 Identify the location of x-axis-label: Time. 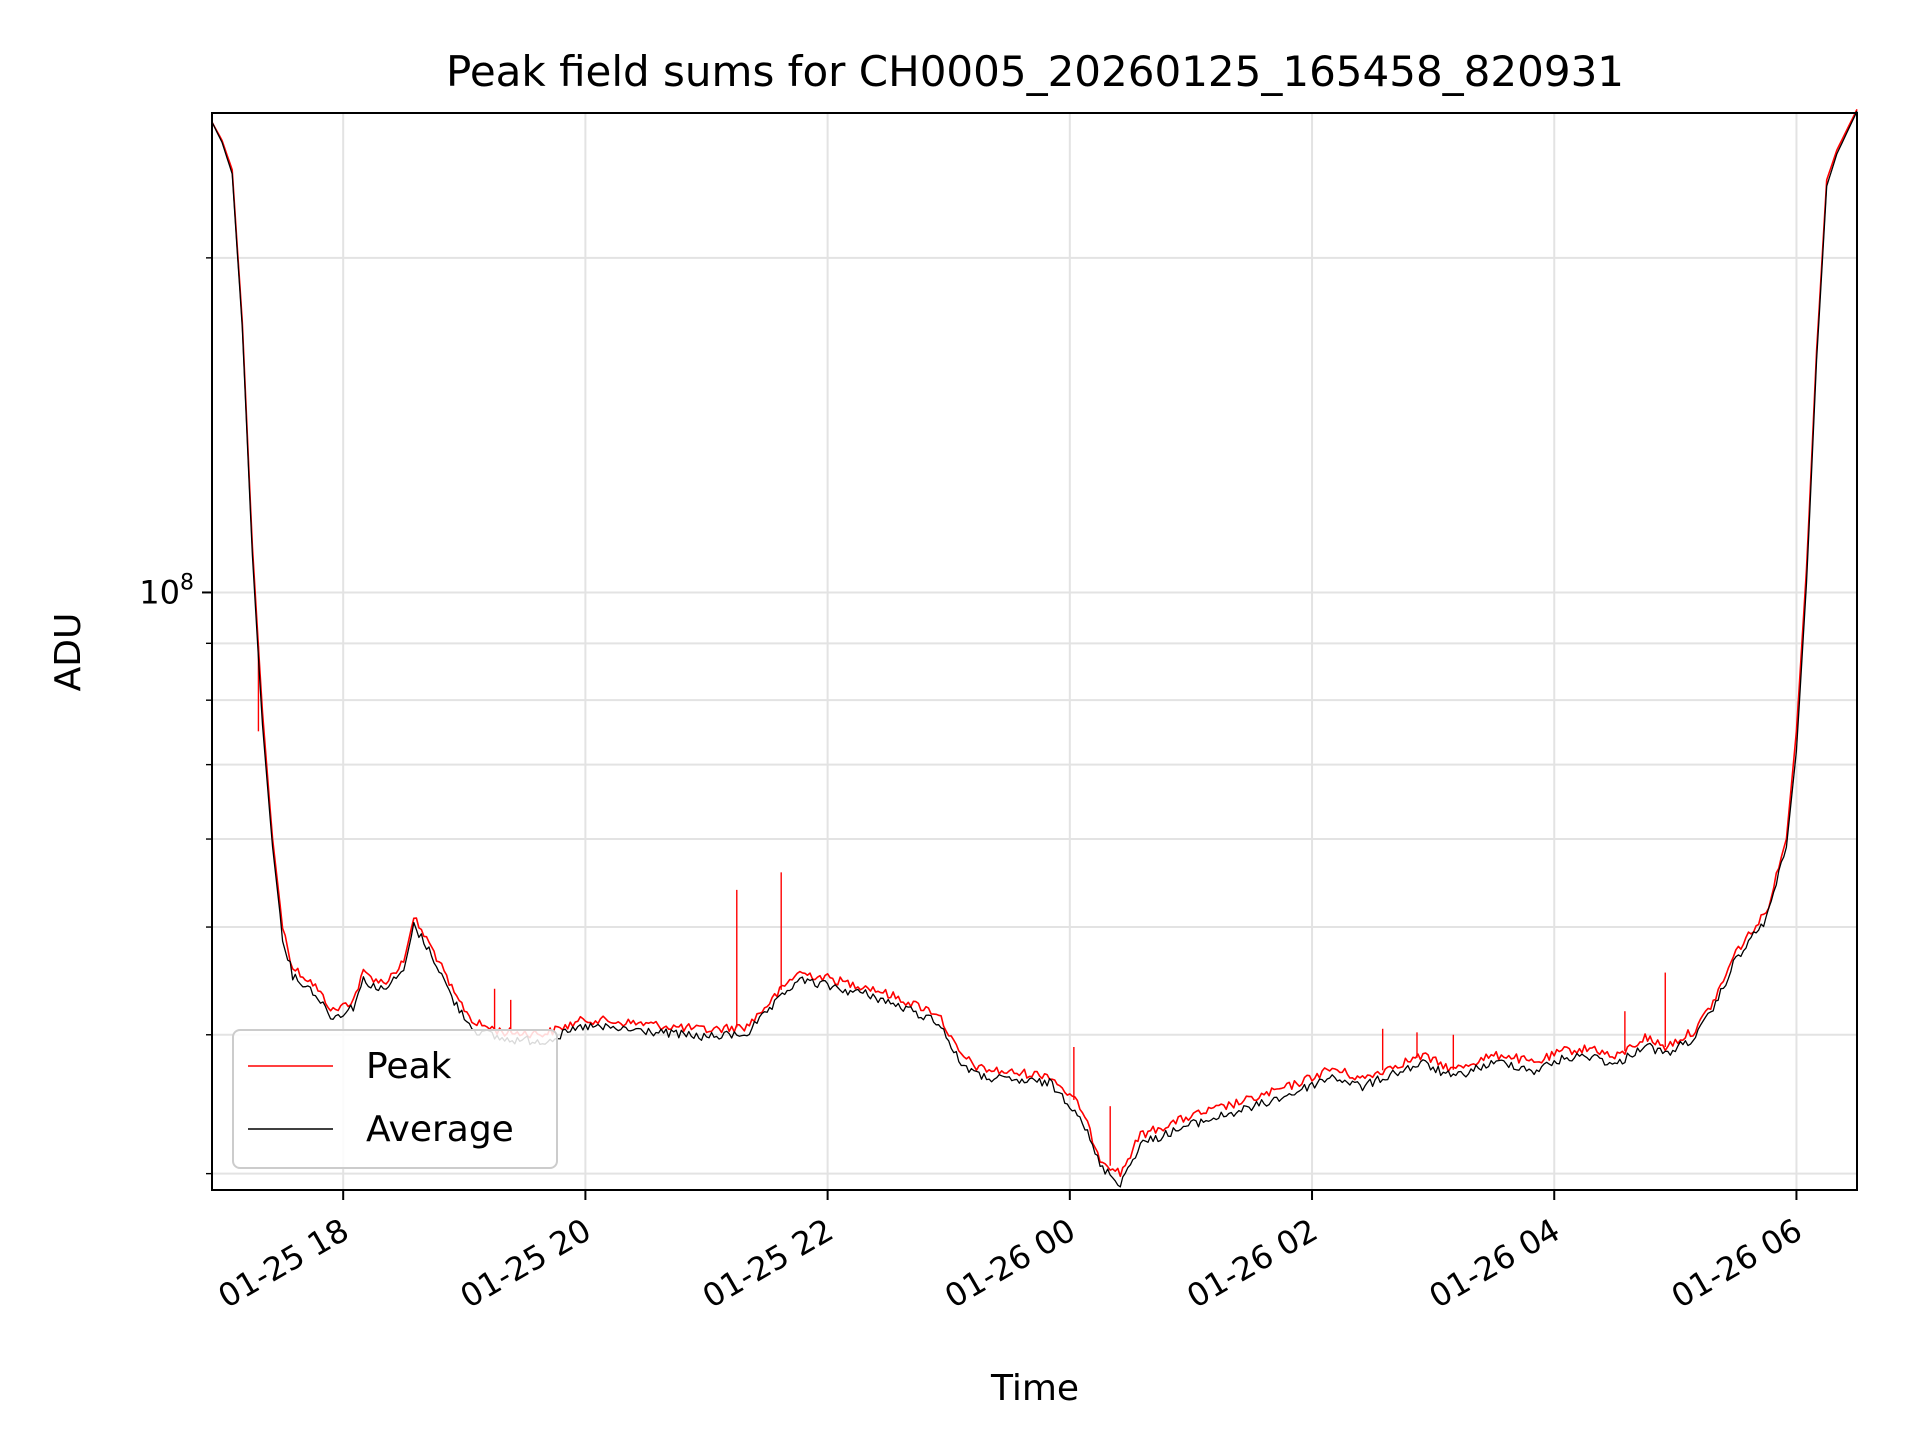
(1034, 1388).